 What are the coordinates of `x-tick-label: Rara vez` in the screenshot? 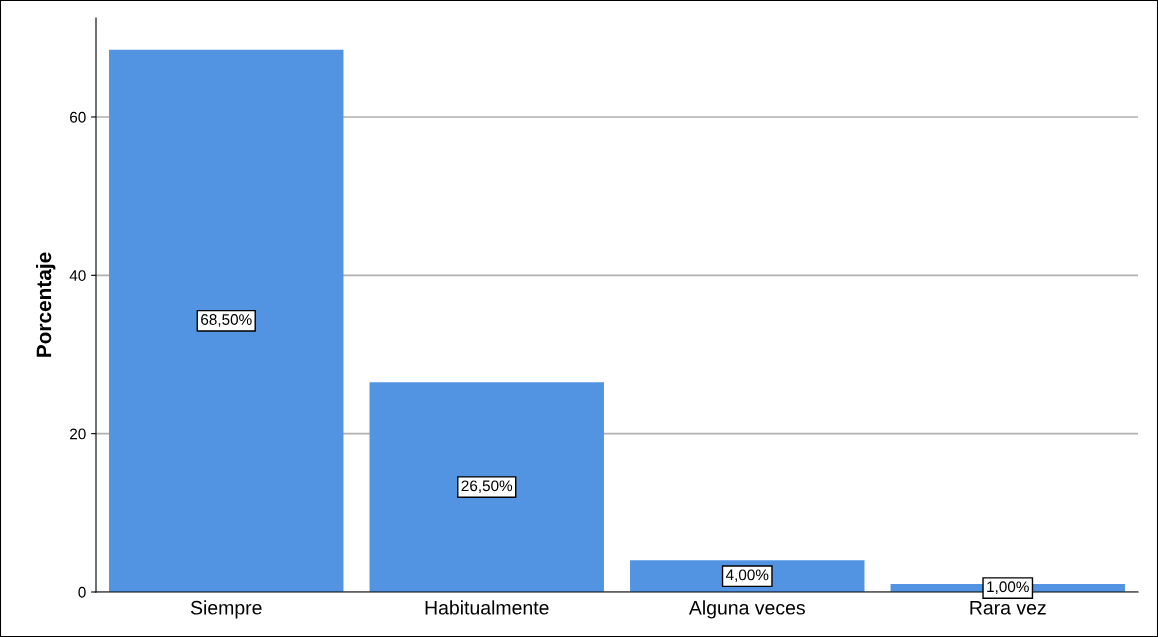 It's located at (1008, 608).